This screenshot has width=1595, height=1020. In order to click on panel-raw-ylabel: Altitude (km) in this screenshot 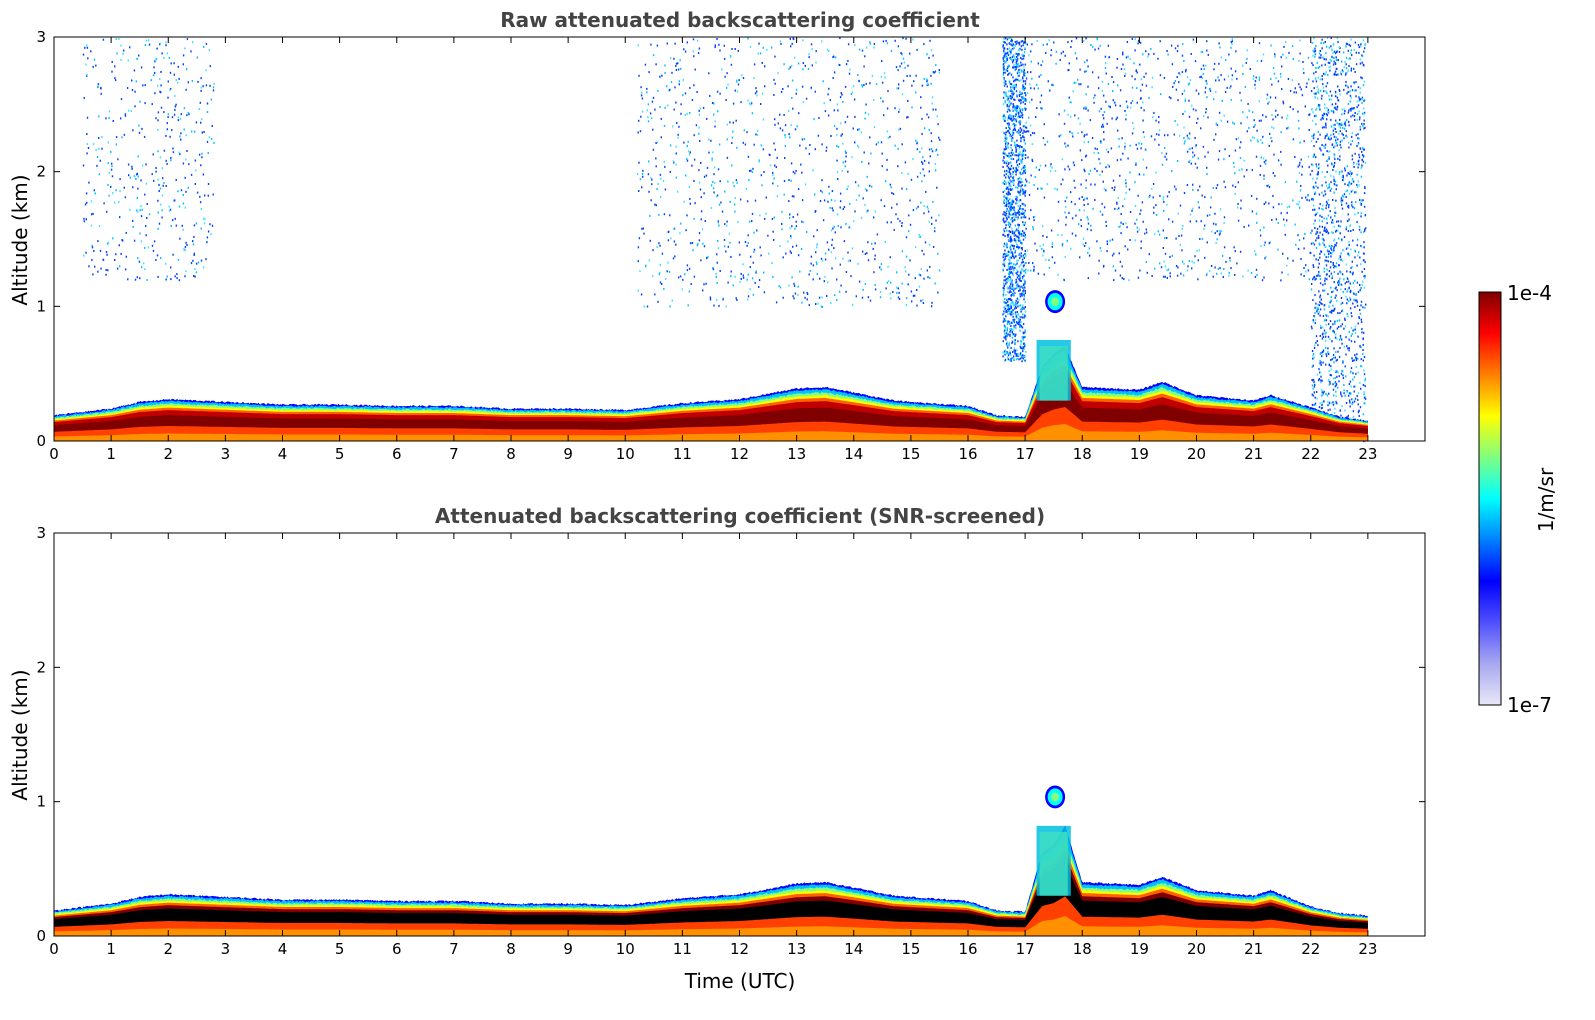, I will do `click(20, 239)`.